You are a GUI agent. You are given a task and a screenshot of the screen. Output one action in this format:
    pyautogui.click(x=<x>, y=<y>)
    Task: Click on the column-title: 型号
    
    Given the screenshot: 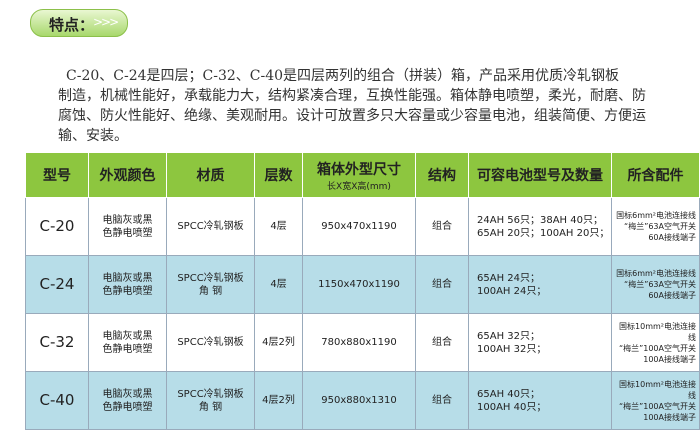 What is the action you would take?
    pyautogui.click(x=57, y=176)
    